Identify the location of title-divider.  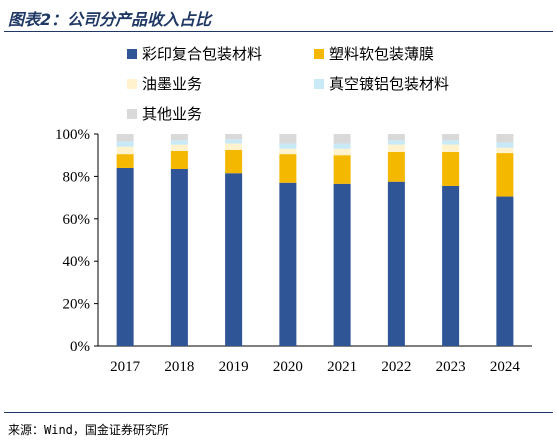
(278, 31).